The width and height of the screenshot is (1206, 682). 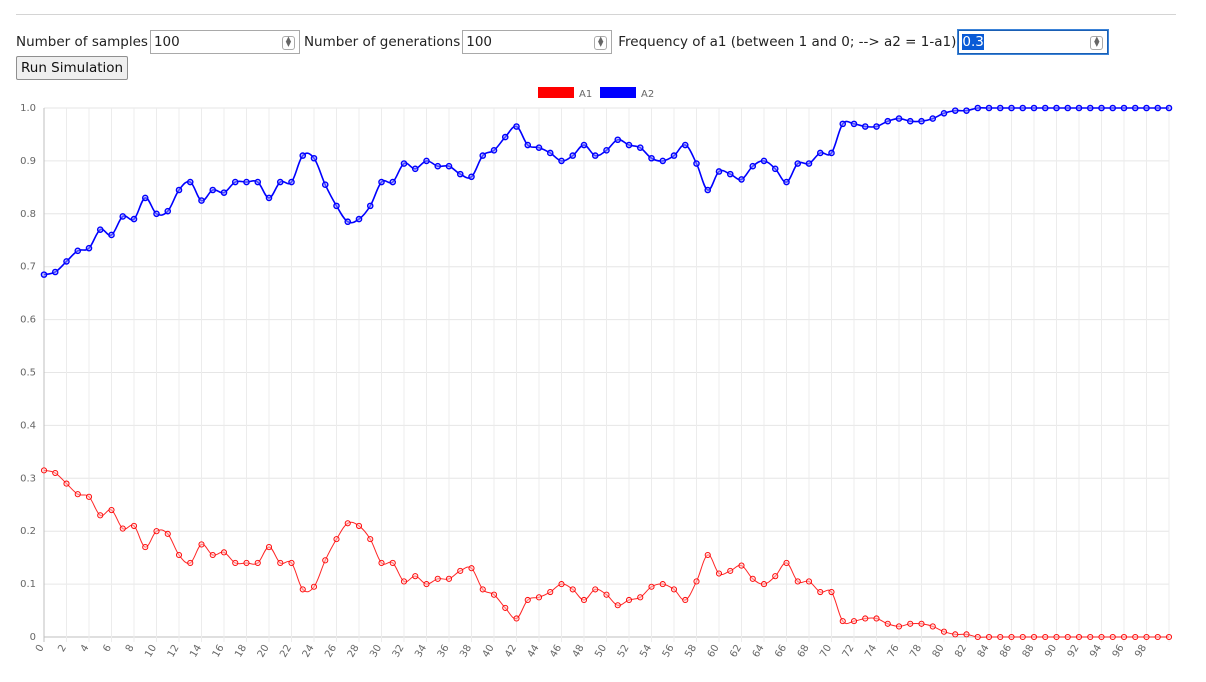 What do you see at coordinates (537, 42) in the screenshot?
I see `generations-input: 100 ▲ ▼` at bounding box center [537, 42].